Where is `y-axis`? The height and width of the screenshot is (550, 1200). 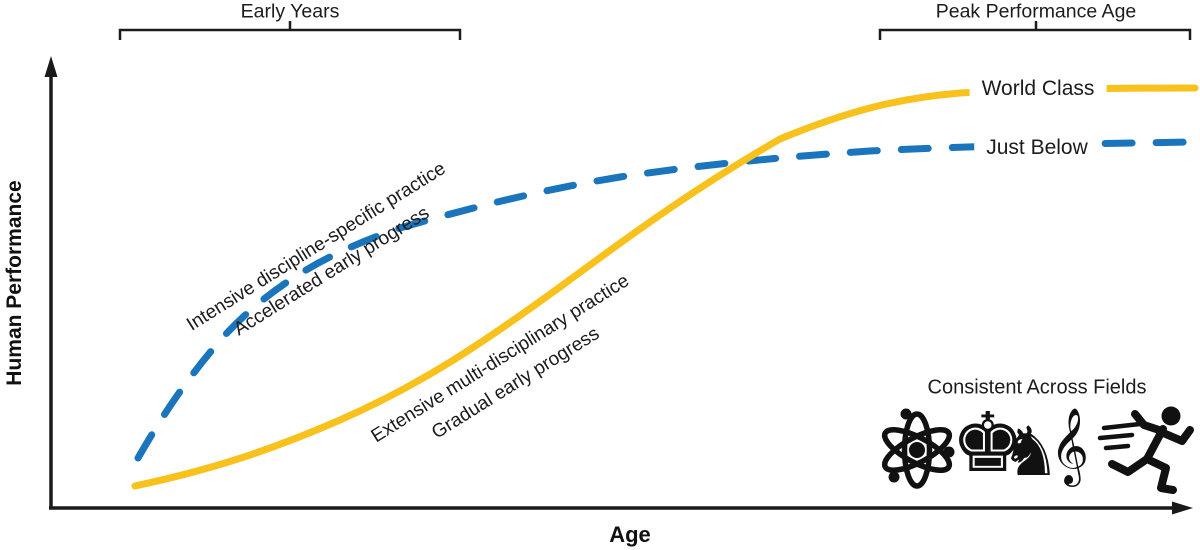 y-axis is located at coordinates (51, 282).